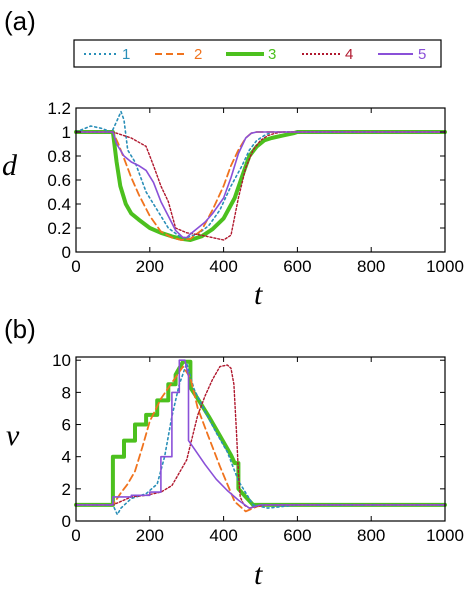  Describe the element at coordinates (75, 266) in the screenshot. I see `chart-0-xtick-label: 0` at that location.